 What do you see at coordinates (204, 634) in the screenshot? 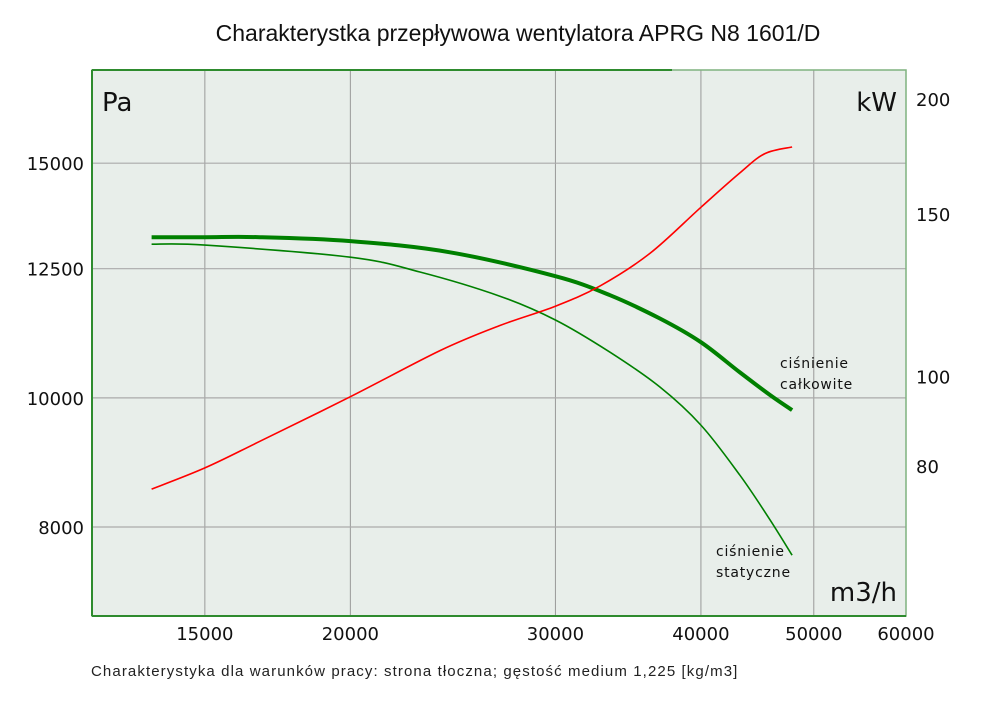
I see `x-tick-label: 15000` at bounding box center [204, 634].